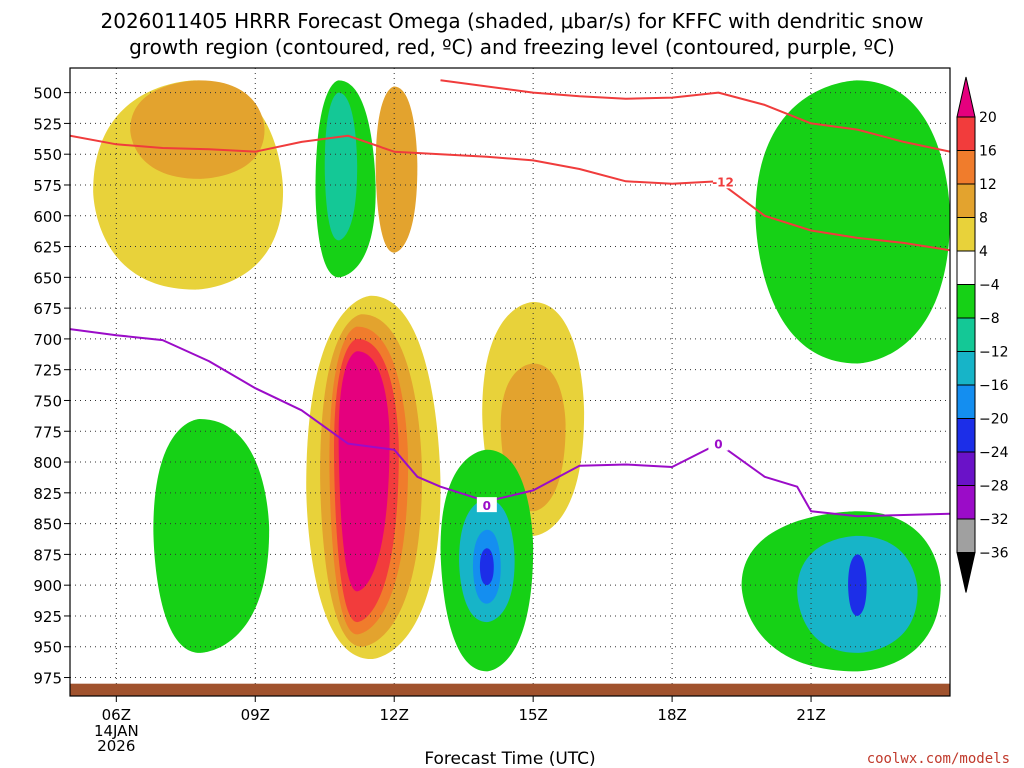 The height and width of the screenshot is (768, 1024). What do you see at coordinates (994, 420) in the screenshot?
I see `colorbar-label-9: −20` at bounding box center [994, 420].